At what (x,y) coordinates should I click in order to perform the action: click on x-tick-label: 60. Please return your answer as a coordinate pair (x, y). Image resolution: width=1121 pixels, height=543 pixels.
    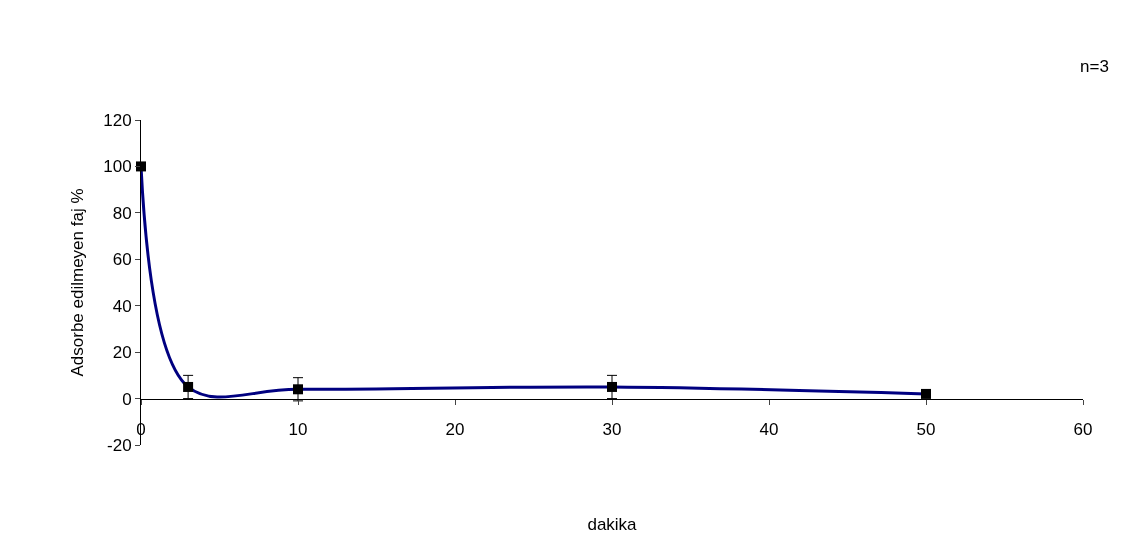
    Looking at the image, I should click on (1083, 429).